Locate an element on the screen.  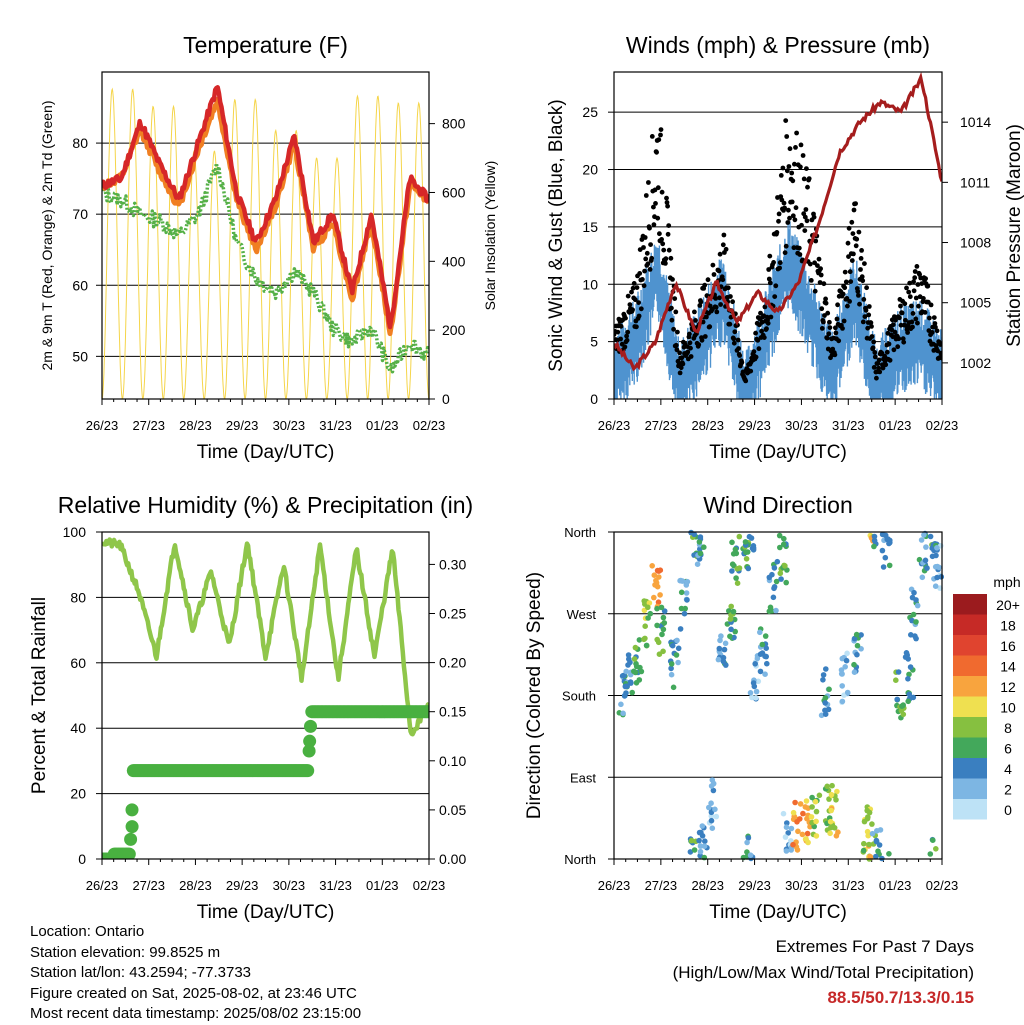
station-location: Location: Ontario is located at coordinates (87, 931).